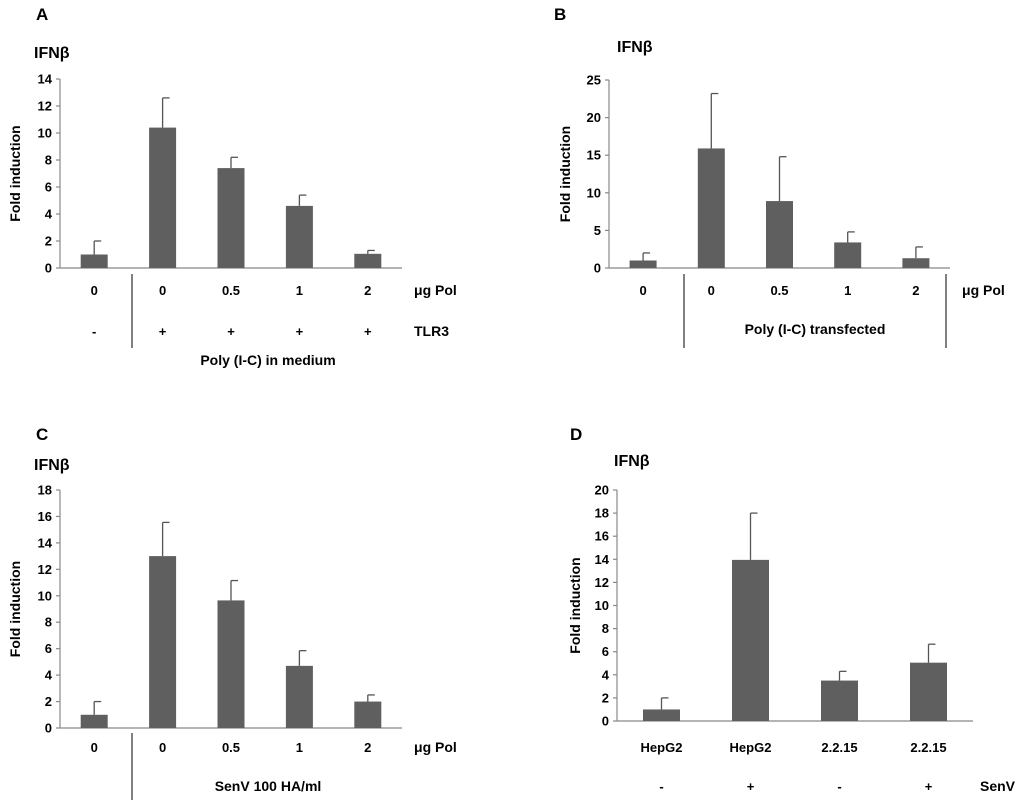 This screenshot has height=800, width=1028. What do you see at coordinates (42, 14) in the screenshot?
I see `panel-letter: A` at bounding box center [42, 14].